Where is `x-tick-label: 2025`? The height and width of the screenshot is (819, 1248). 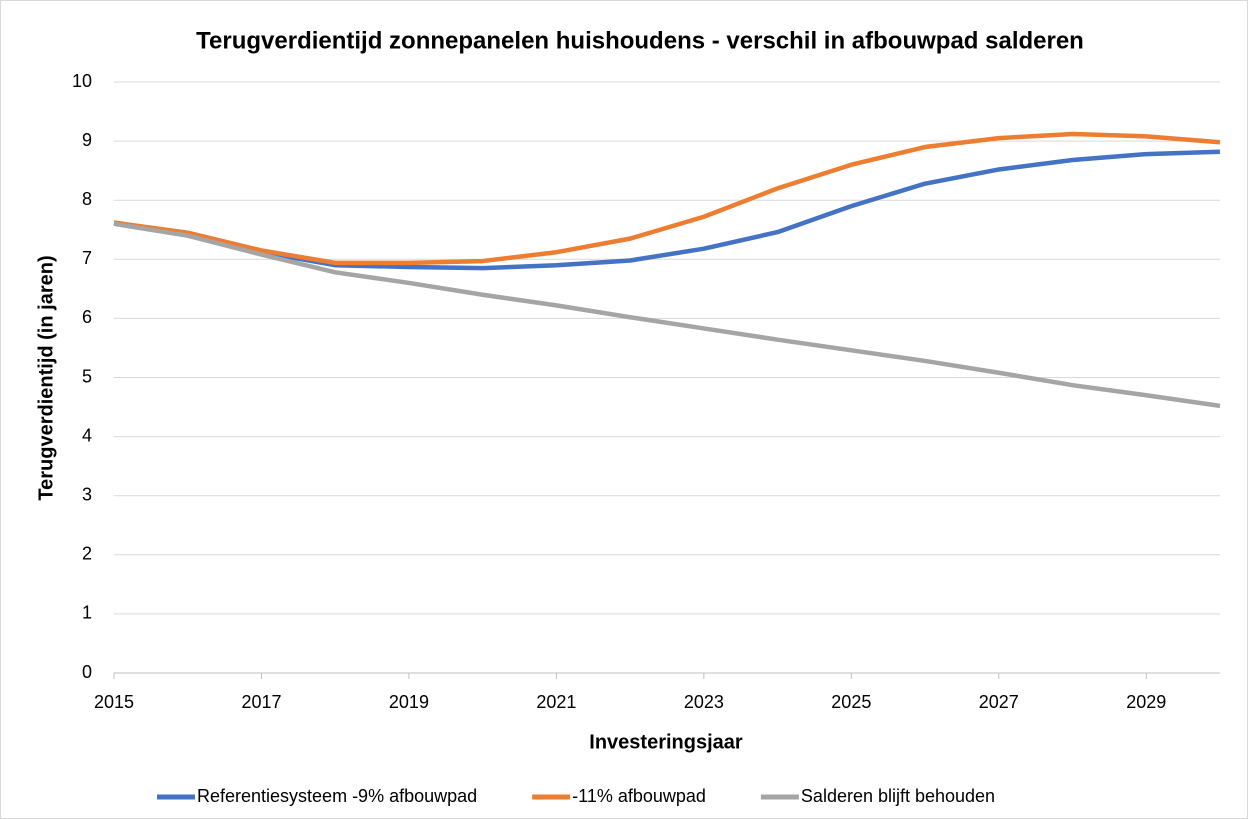 x-tick-label: 2025 is located at coordinates (851, 702).